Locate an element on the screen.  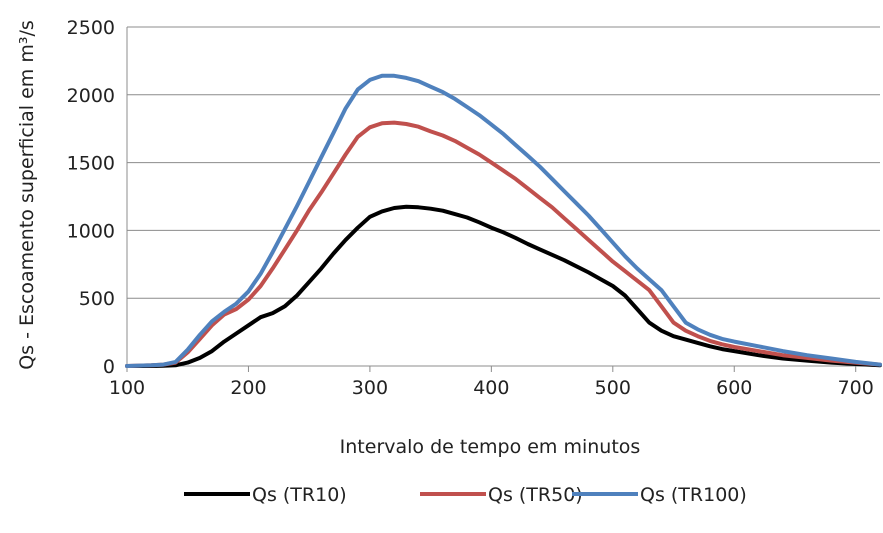
y-axis-title: Qs - Escoamento superficial em m³/s is located at coordinates (27, 195).